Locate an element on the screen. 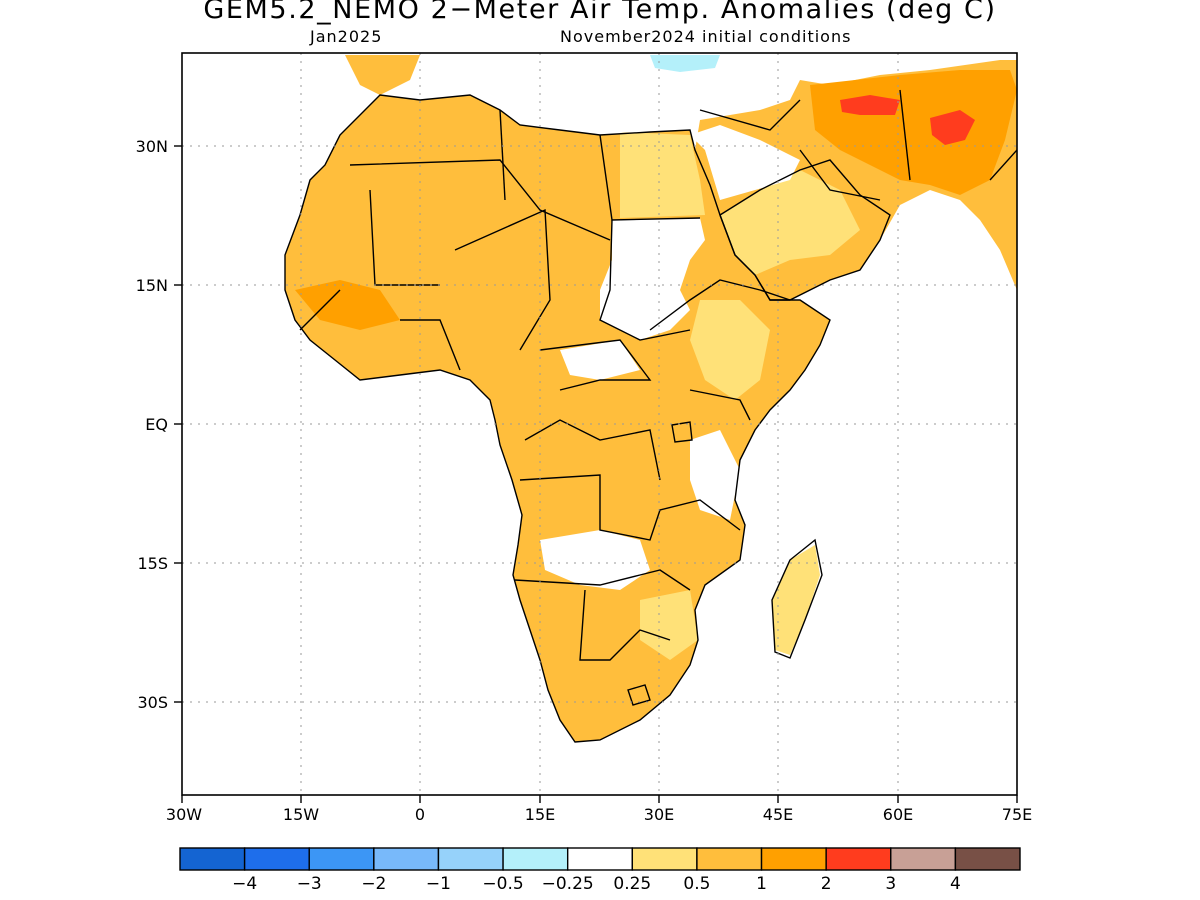 Image resolution: width=1200 pixels, height=900 pixels. lesotho-border is located at coordinates (639, 695).